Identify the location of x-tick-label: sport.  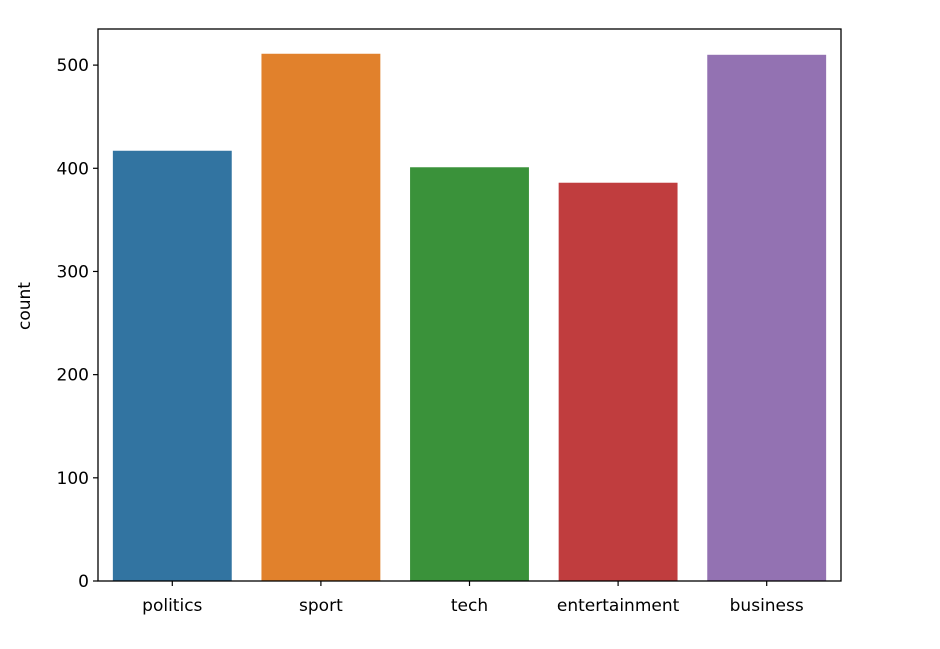
(321, 606).